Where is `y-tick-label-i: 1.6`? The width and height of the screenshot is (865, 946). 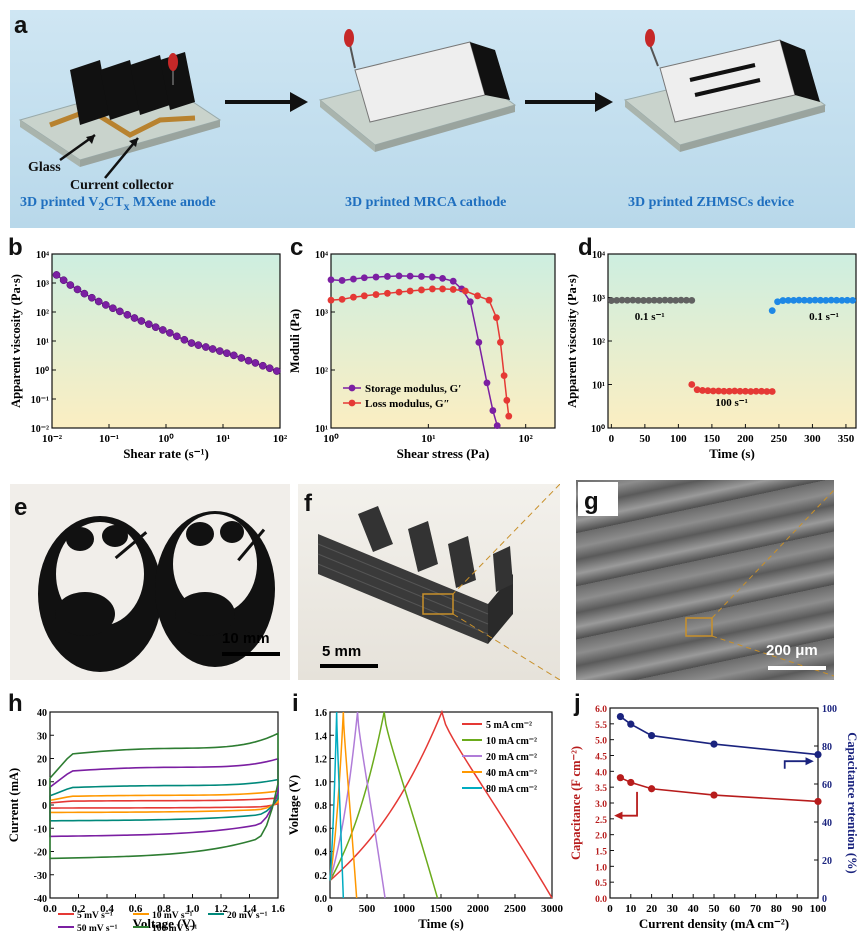
y-tick-label-i: 1.6 is located at coordinates (321, 713).